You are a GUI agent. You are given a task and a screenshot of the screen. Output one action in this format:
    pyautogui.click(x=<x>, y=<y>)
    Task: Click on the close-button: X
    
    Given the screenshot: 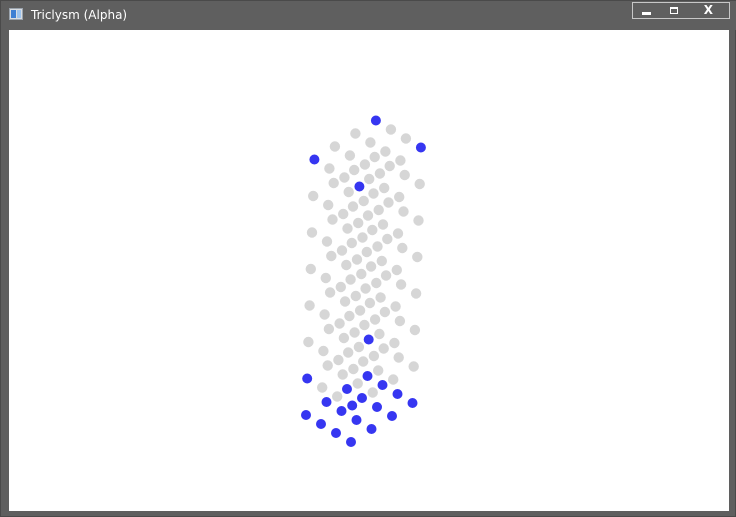 What is the action you would take?
    pyautogui.click(x=708, y=10)
    